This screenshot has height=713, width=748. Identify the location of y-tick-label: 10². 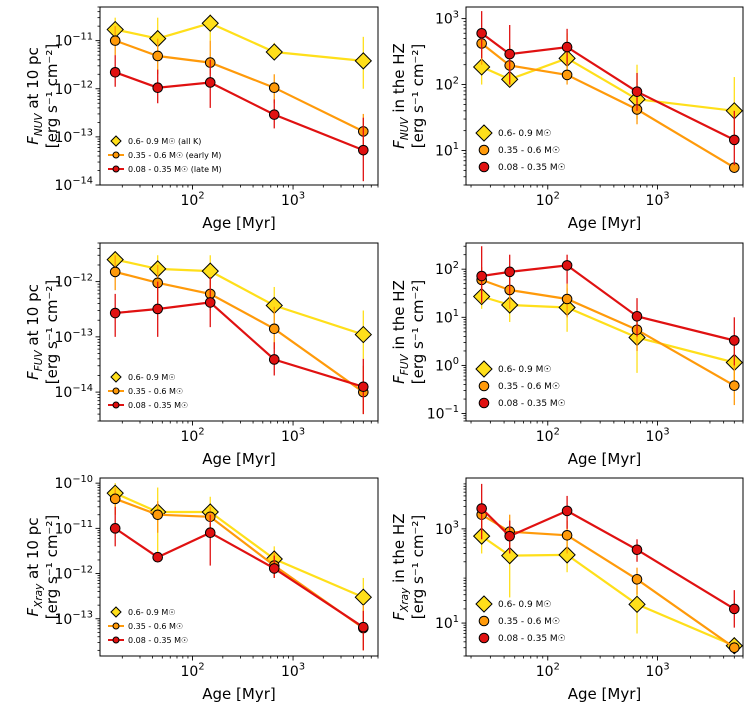
(447, 269).